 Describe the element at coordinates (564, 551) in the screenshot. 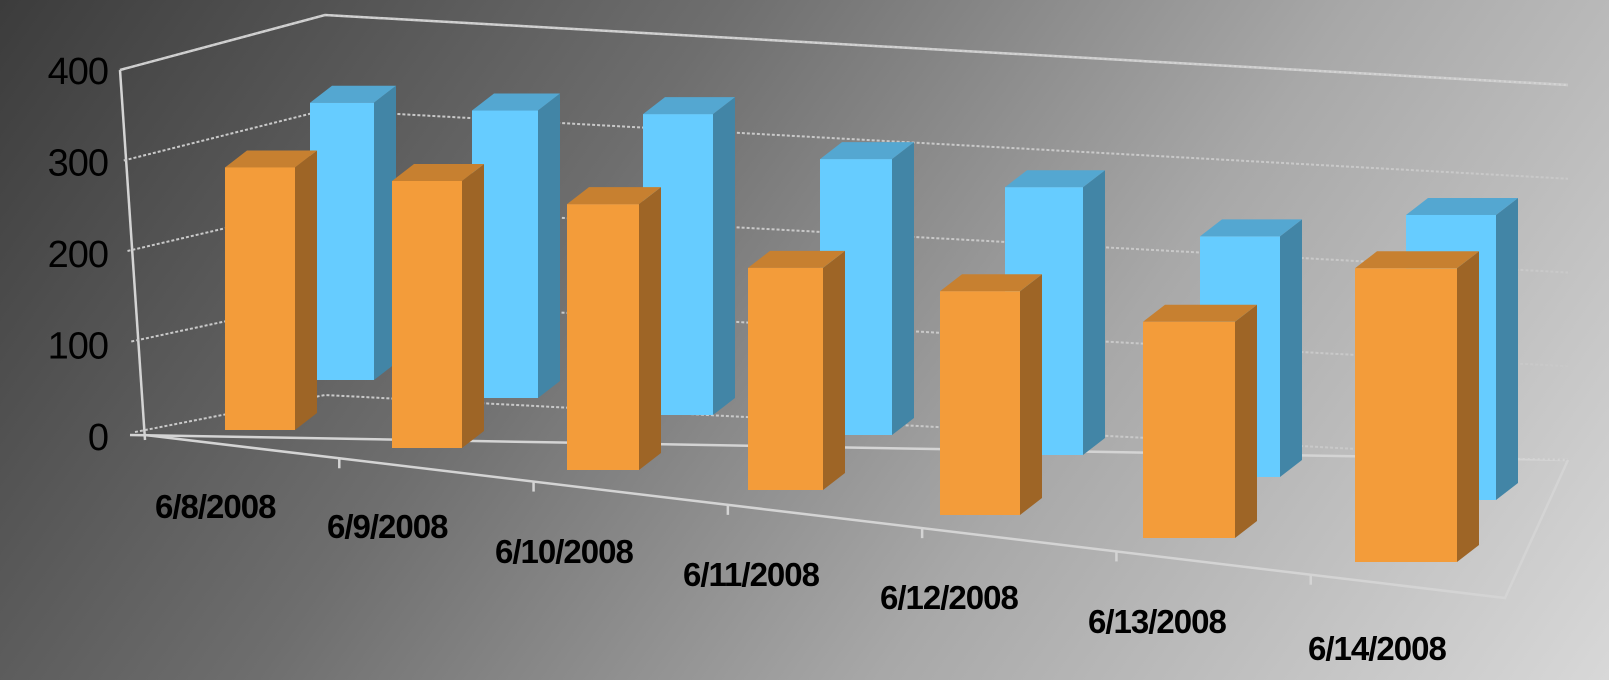

I see `x-tick-label: 6/10/2008` at that location.